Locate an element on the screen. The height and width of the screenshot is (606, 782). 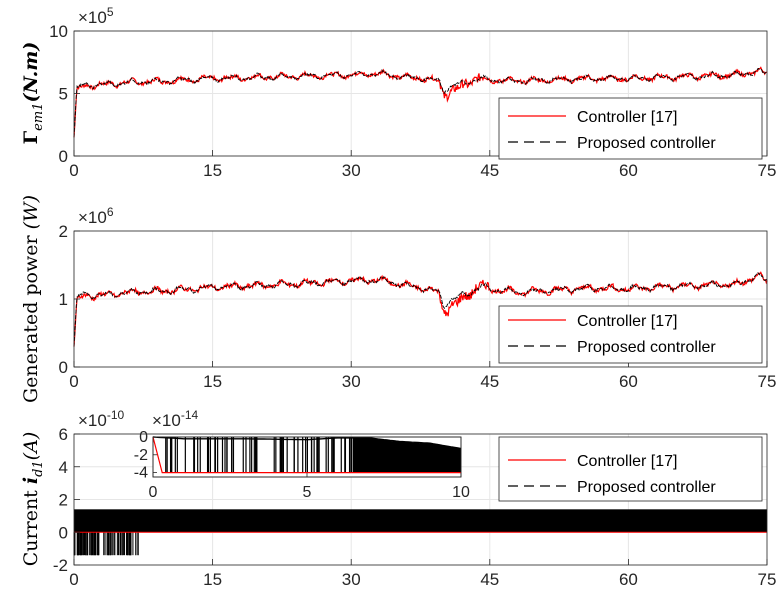
y-tick-label: -2 is located at coordinates (60, 565).